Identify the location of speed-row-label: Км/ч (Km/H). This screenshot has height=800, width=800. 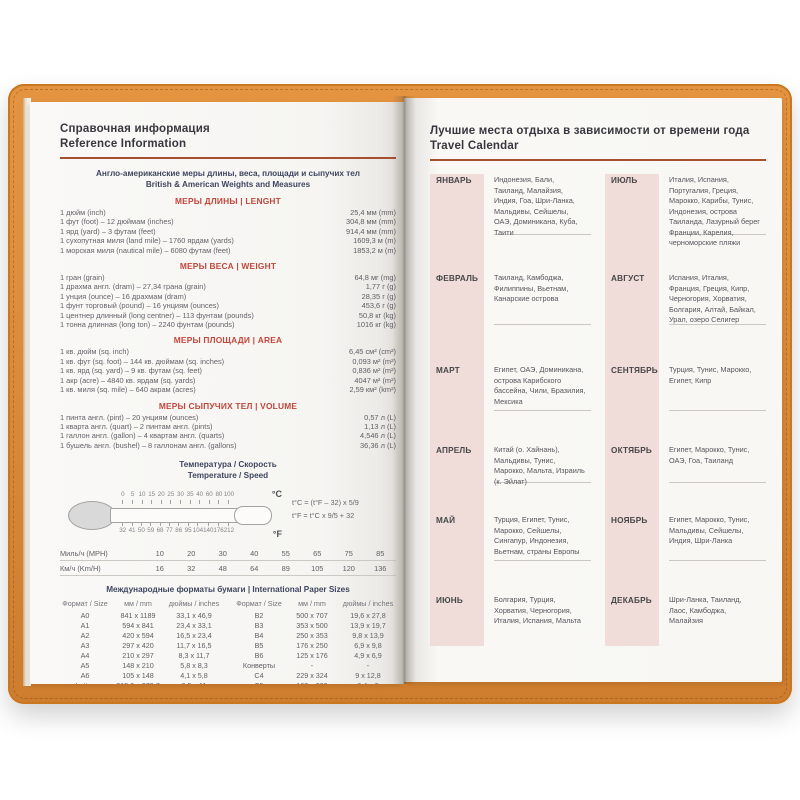
(80, 568).